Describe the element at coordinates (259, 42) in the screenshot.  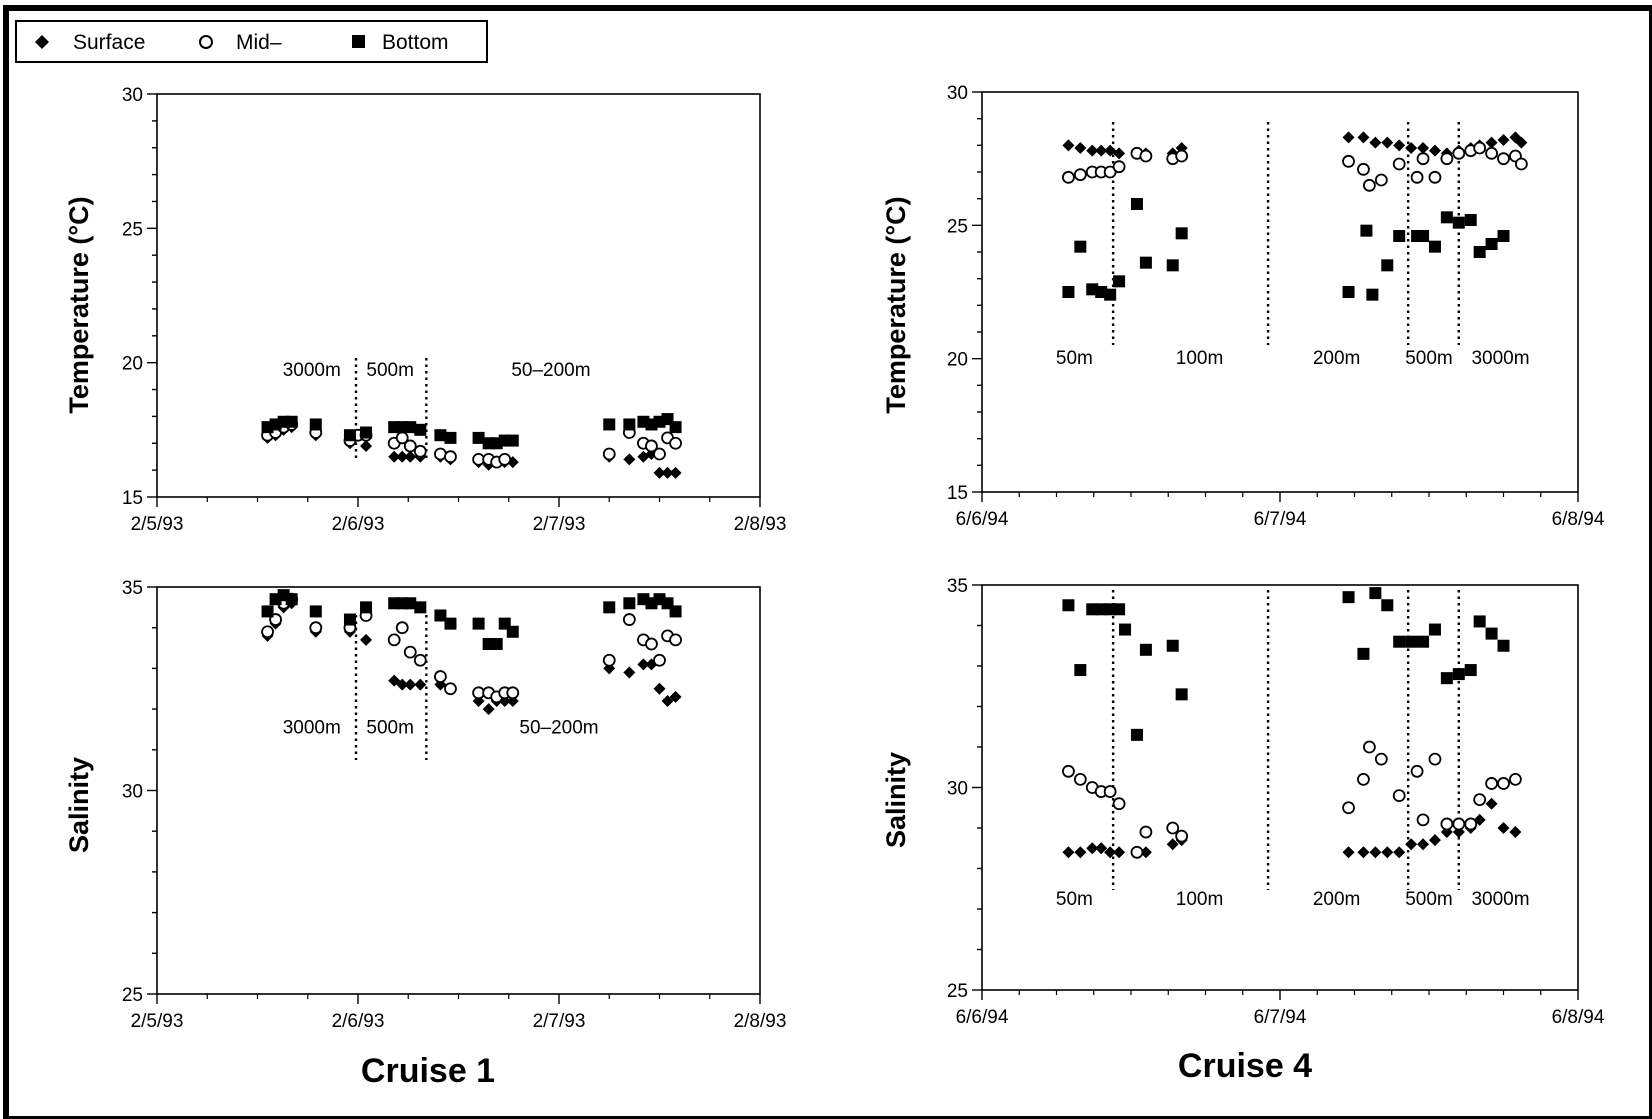
I see `legend-mid-label: Mid–` at that location.